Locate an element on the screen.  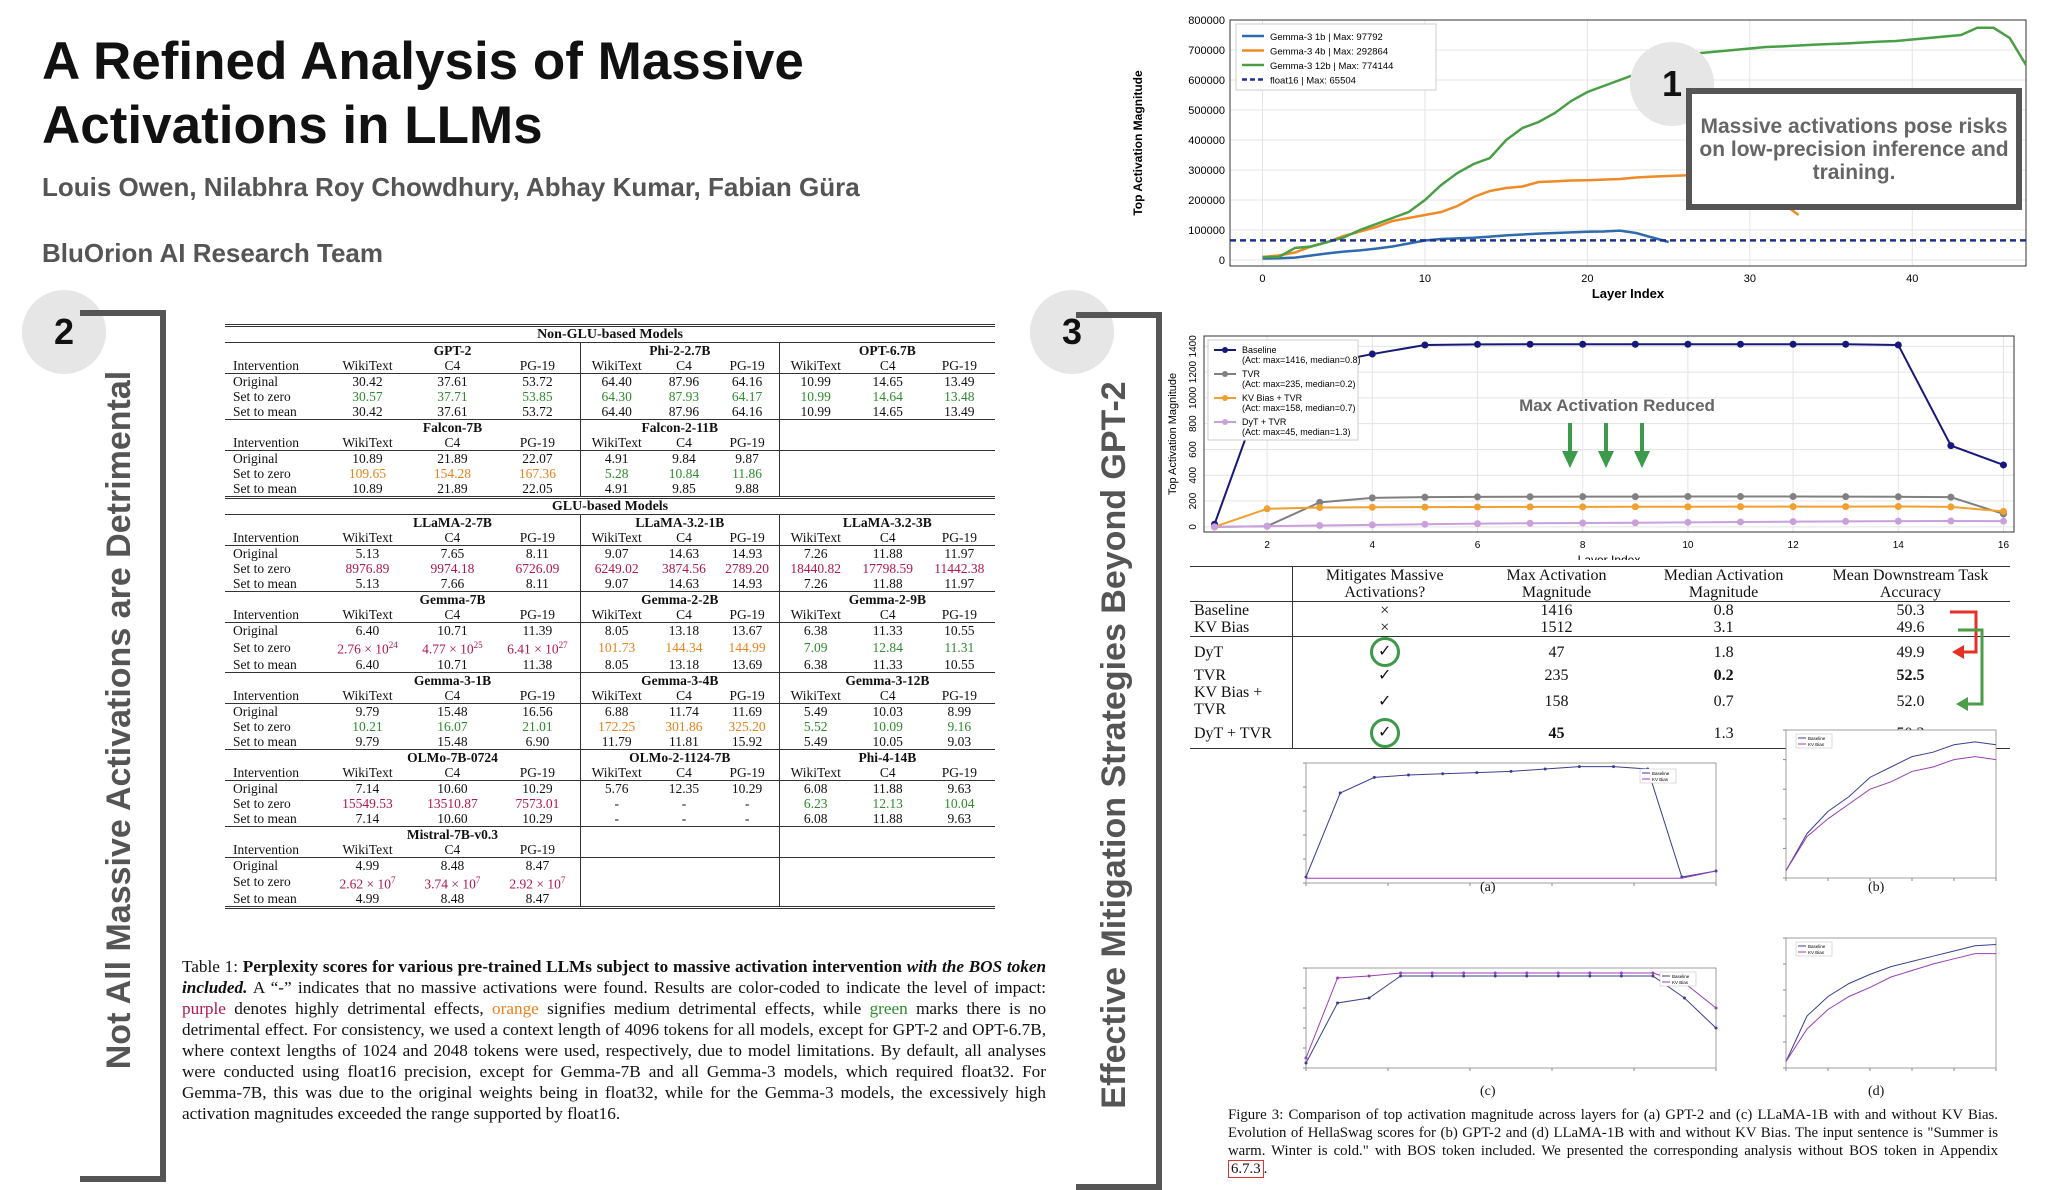
accuracy-cell: 52.0 is located at coordinates (1910, 701).